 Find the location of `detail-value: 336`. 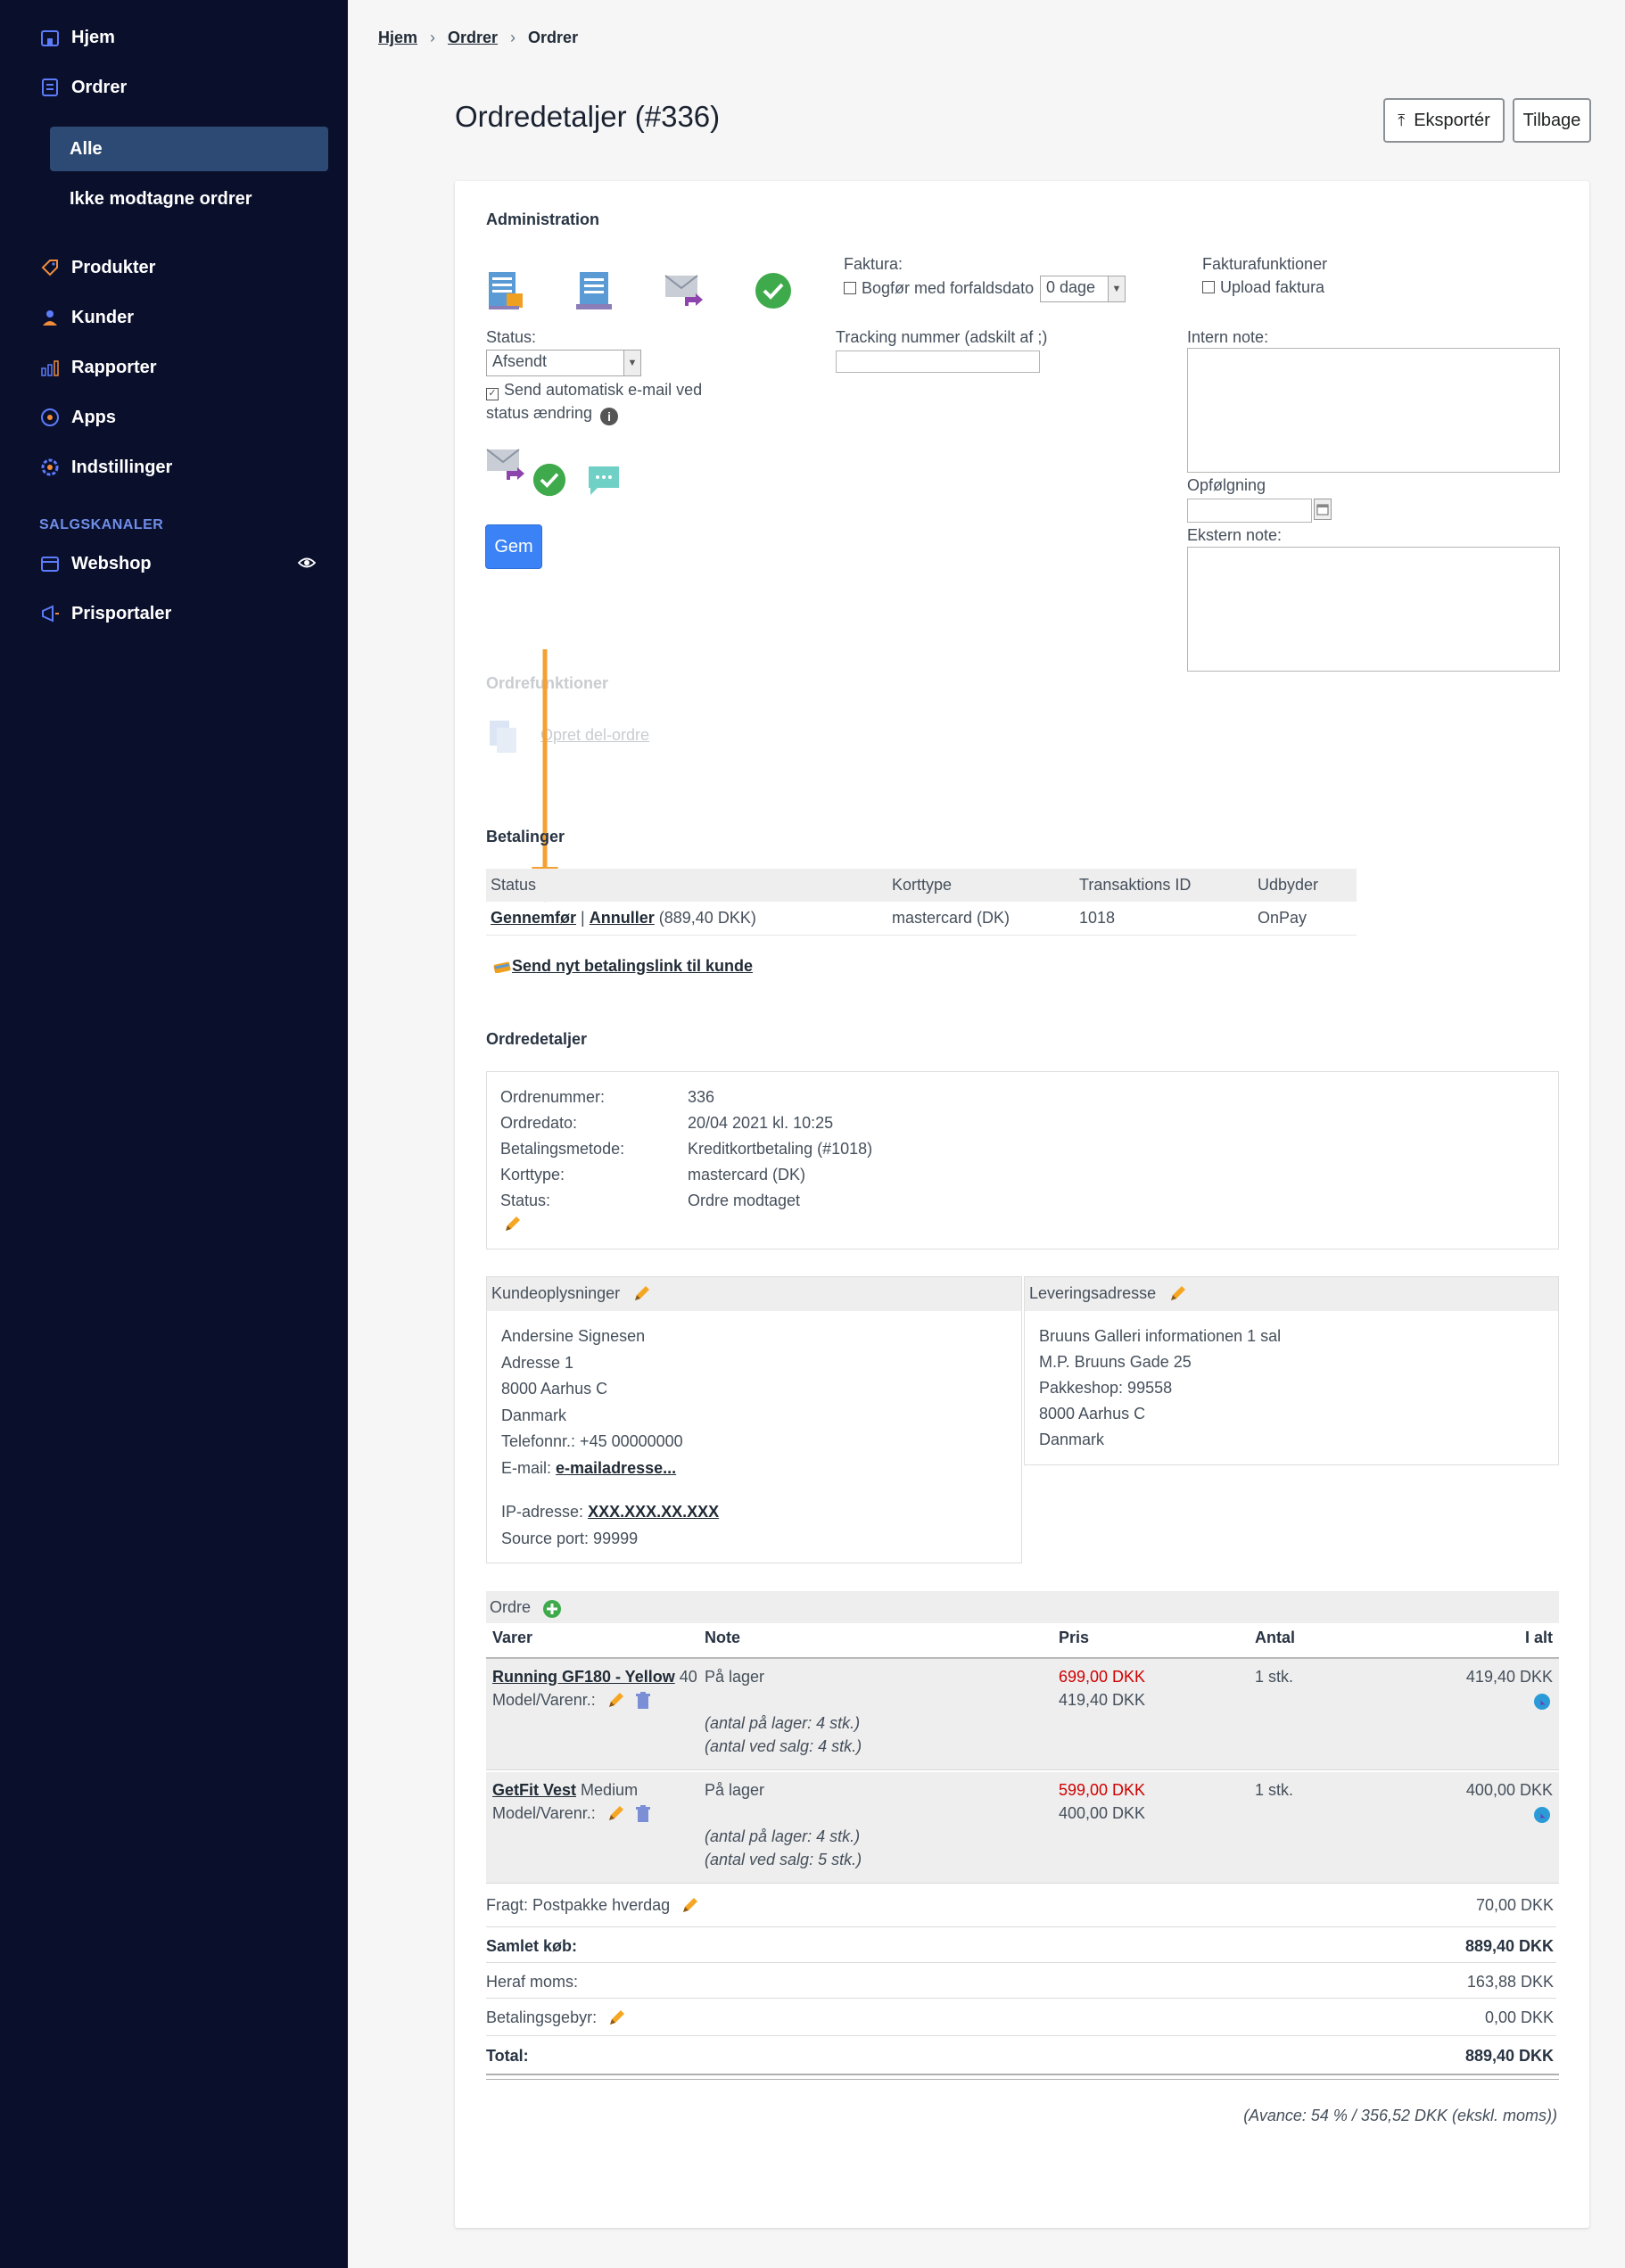

detail-value: 336 is located at coordinates (701, 1097).